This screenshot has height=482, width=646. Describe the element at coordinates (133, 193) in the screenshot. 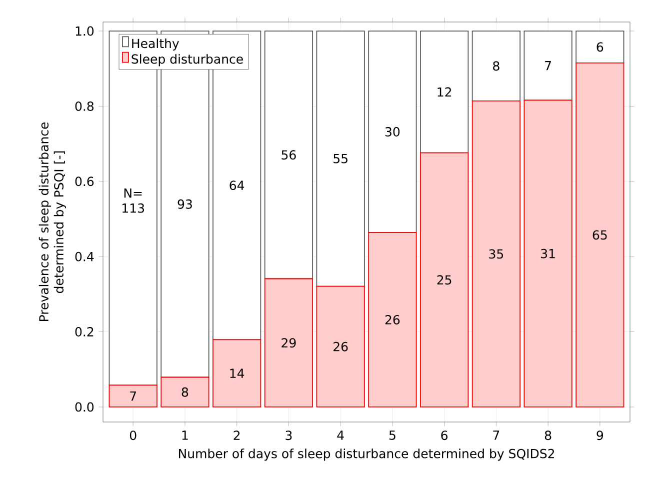

I see `annotation: N=` at that location.